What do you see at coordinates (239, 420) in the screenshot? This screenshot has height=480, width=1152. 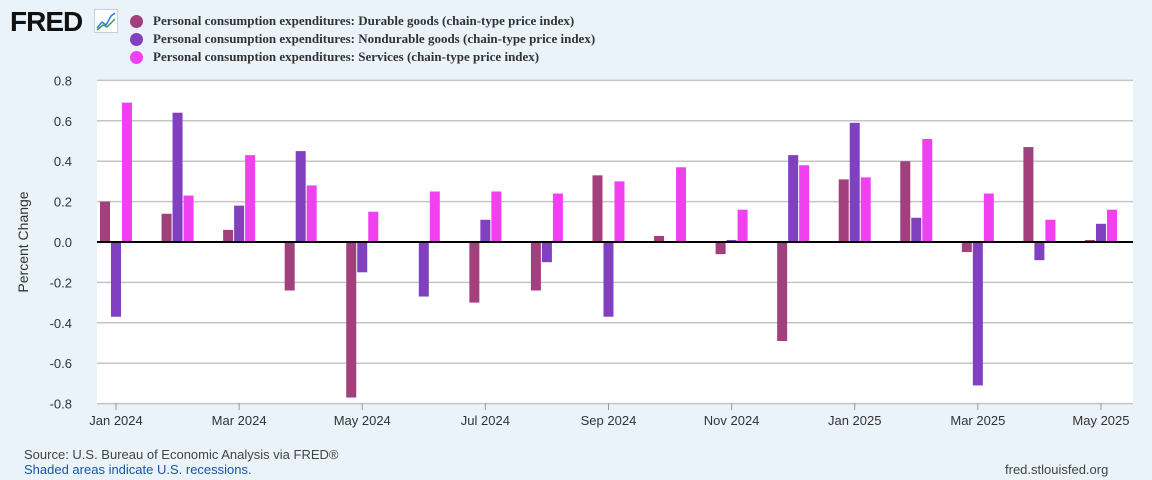 I see `x-tick-label: Mar 2024` at bounding box center [239, 420].